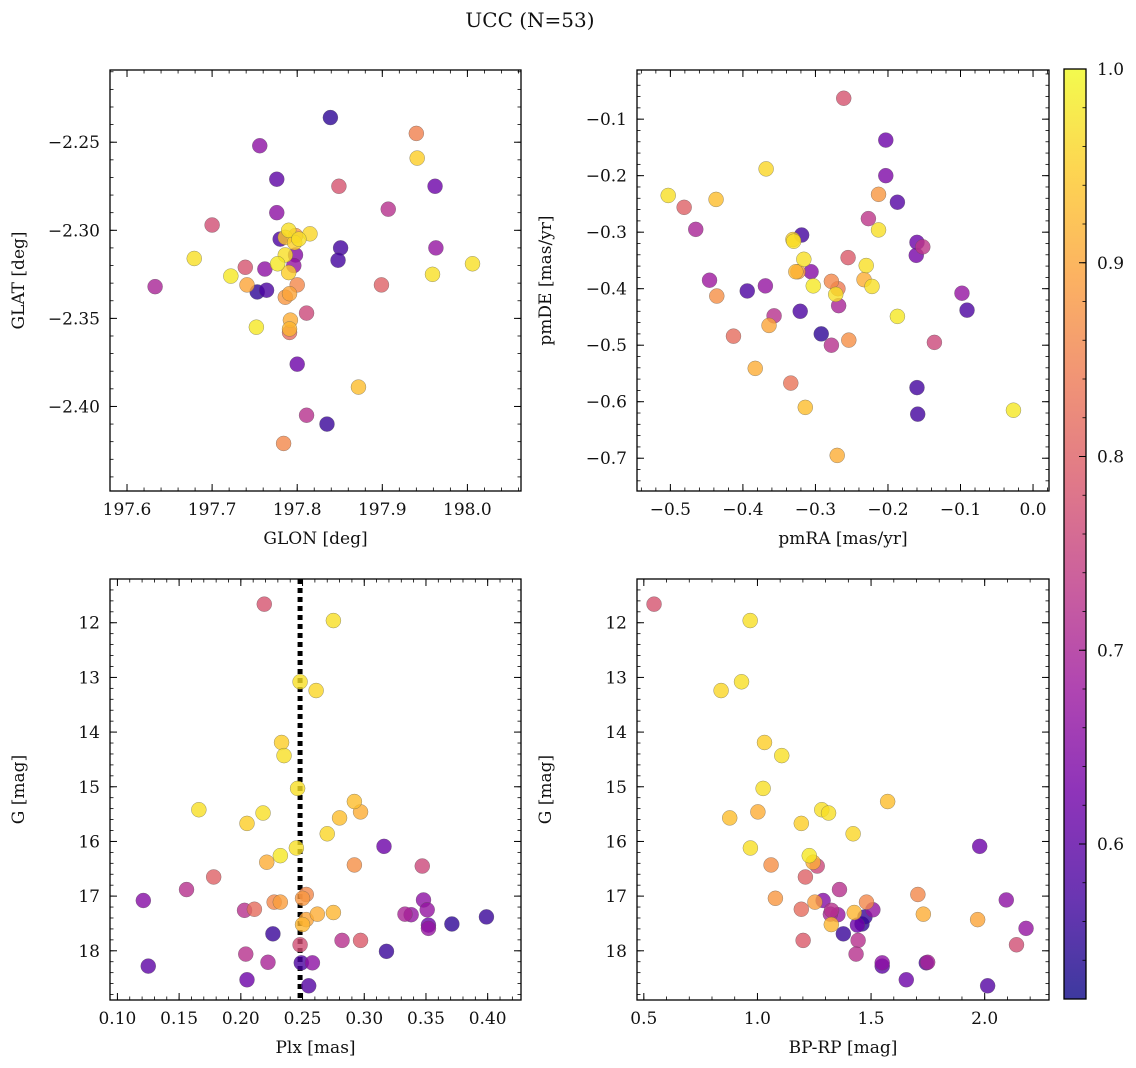 This screenshot has height=1068, width=1136. What do you see at coordinates (89, 788) in the screenshot?
I see `y-tick-label: 15` at bounding box center [89, 788].